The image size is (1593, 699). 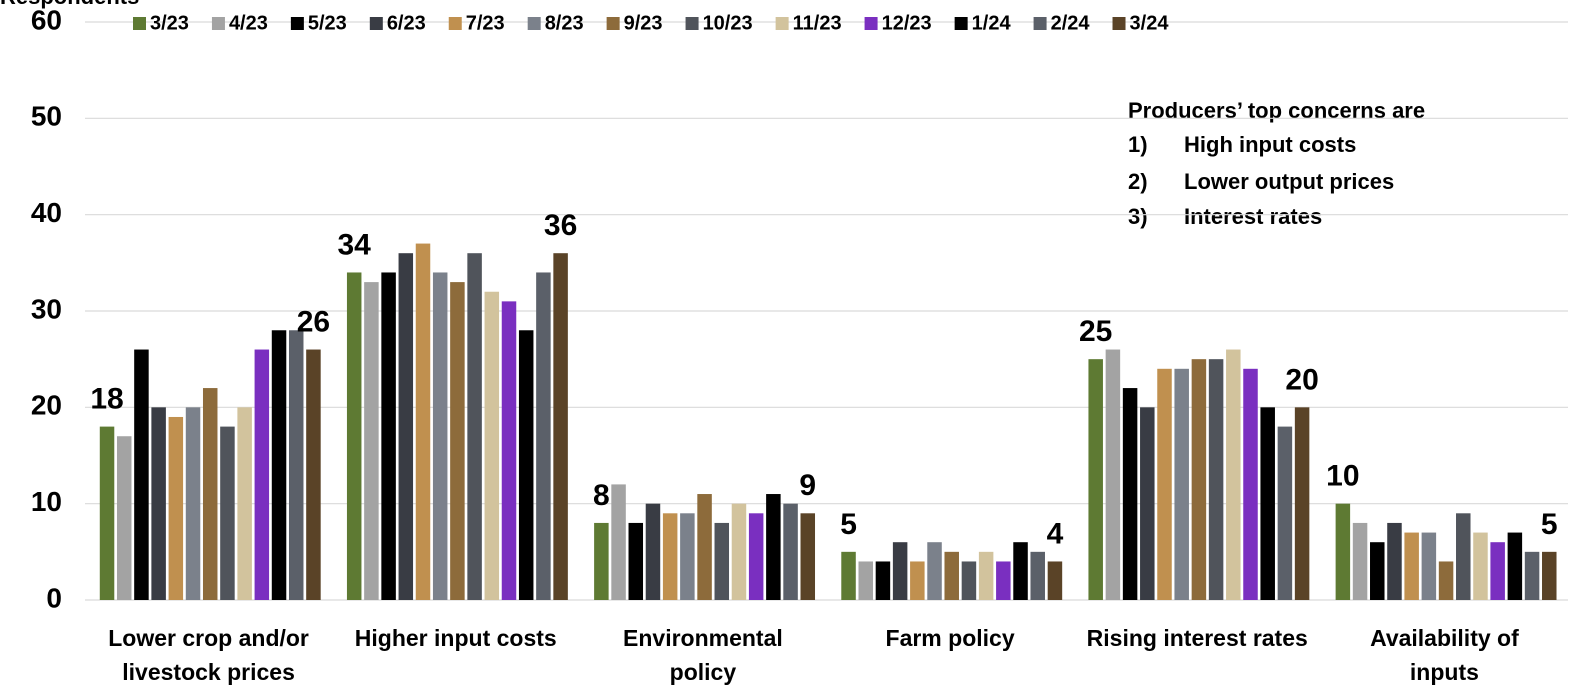 I want to click on legend-label: 7/23, so click(x=485, y=23).